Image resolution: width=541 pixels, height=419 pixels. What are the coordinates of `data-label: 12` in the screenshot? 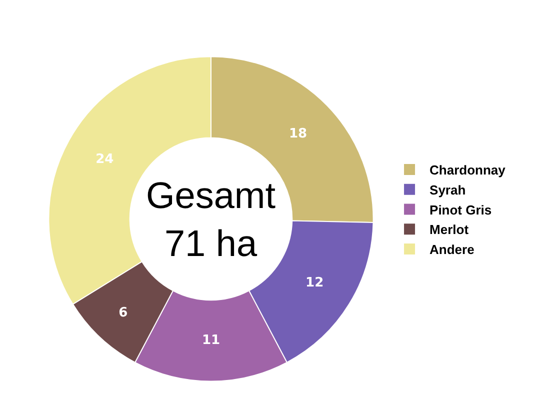 It's located at (315, 282).